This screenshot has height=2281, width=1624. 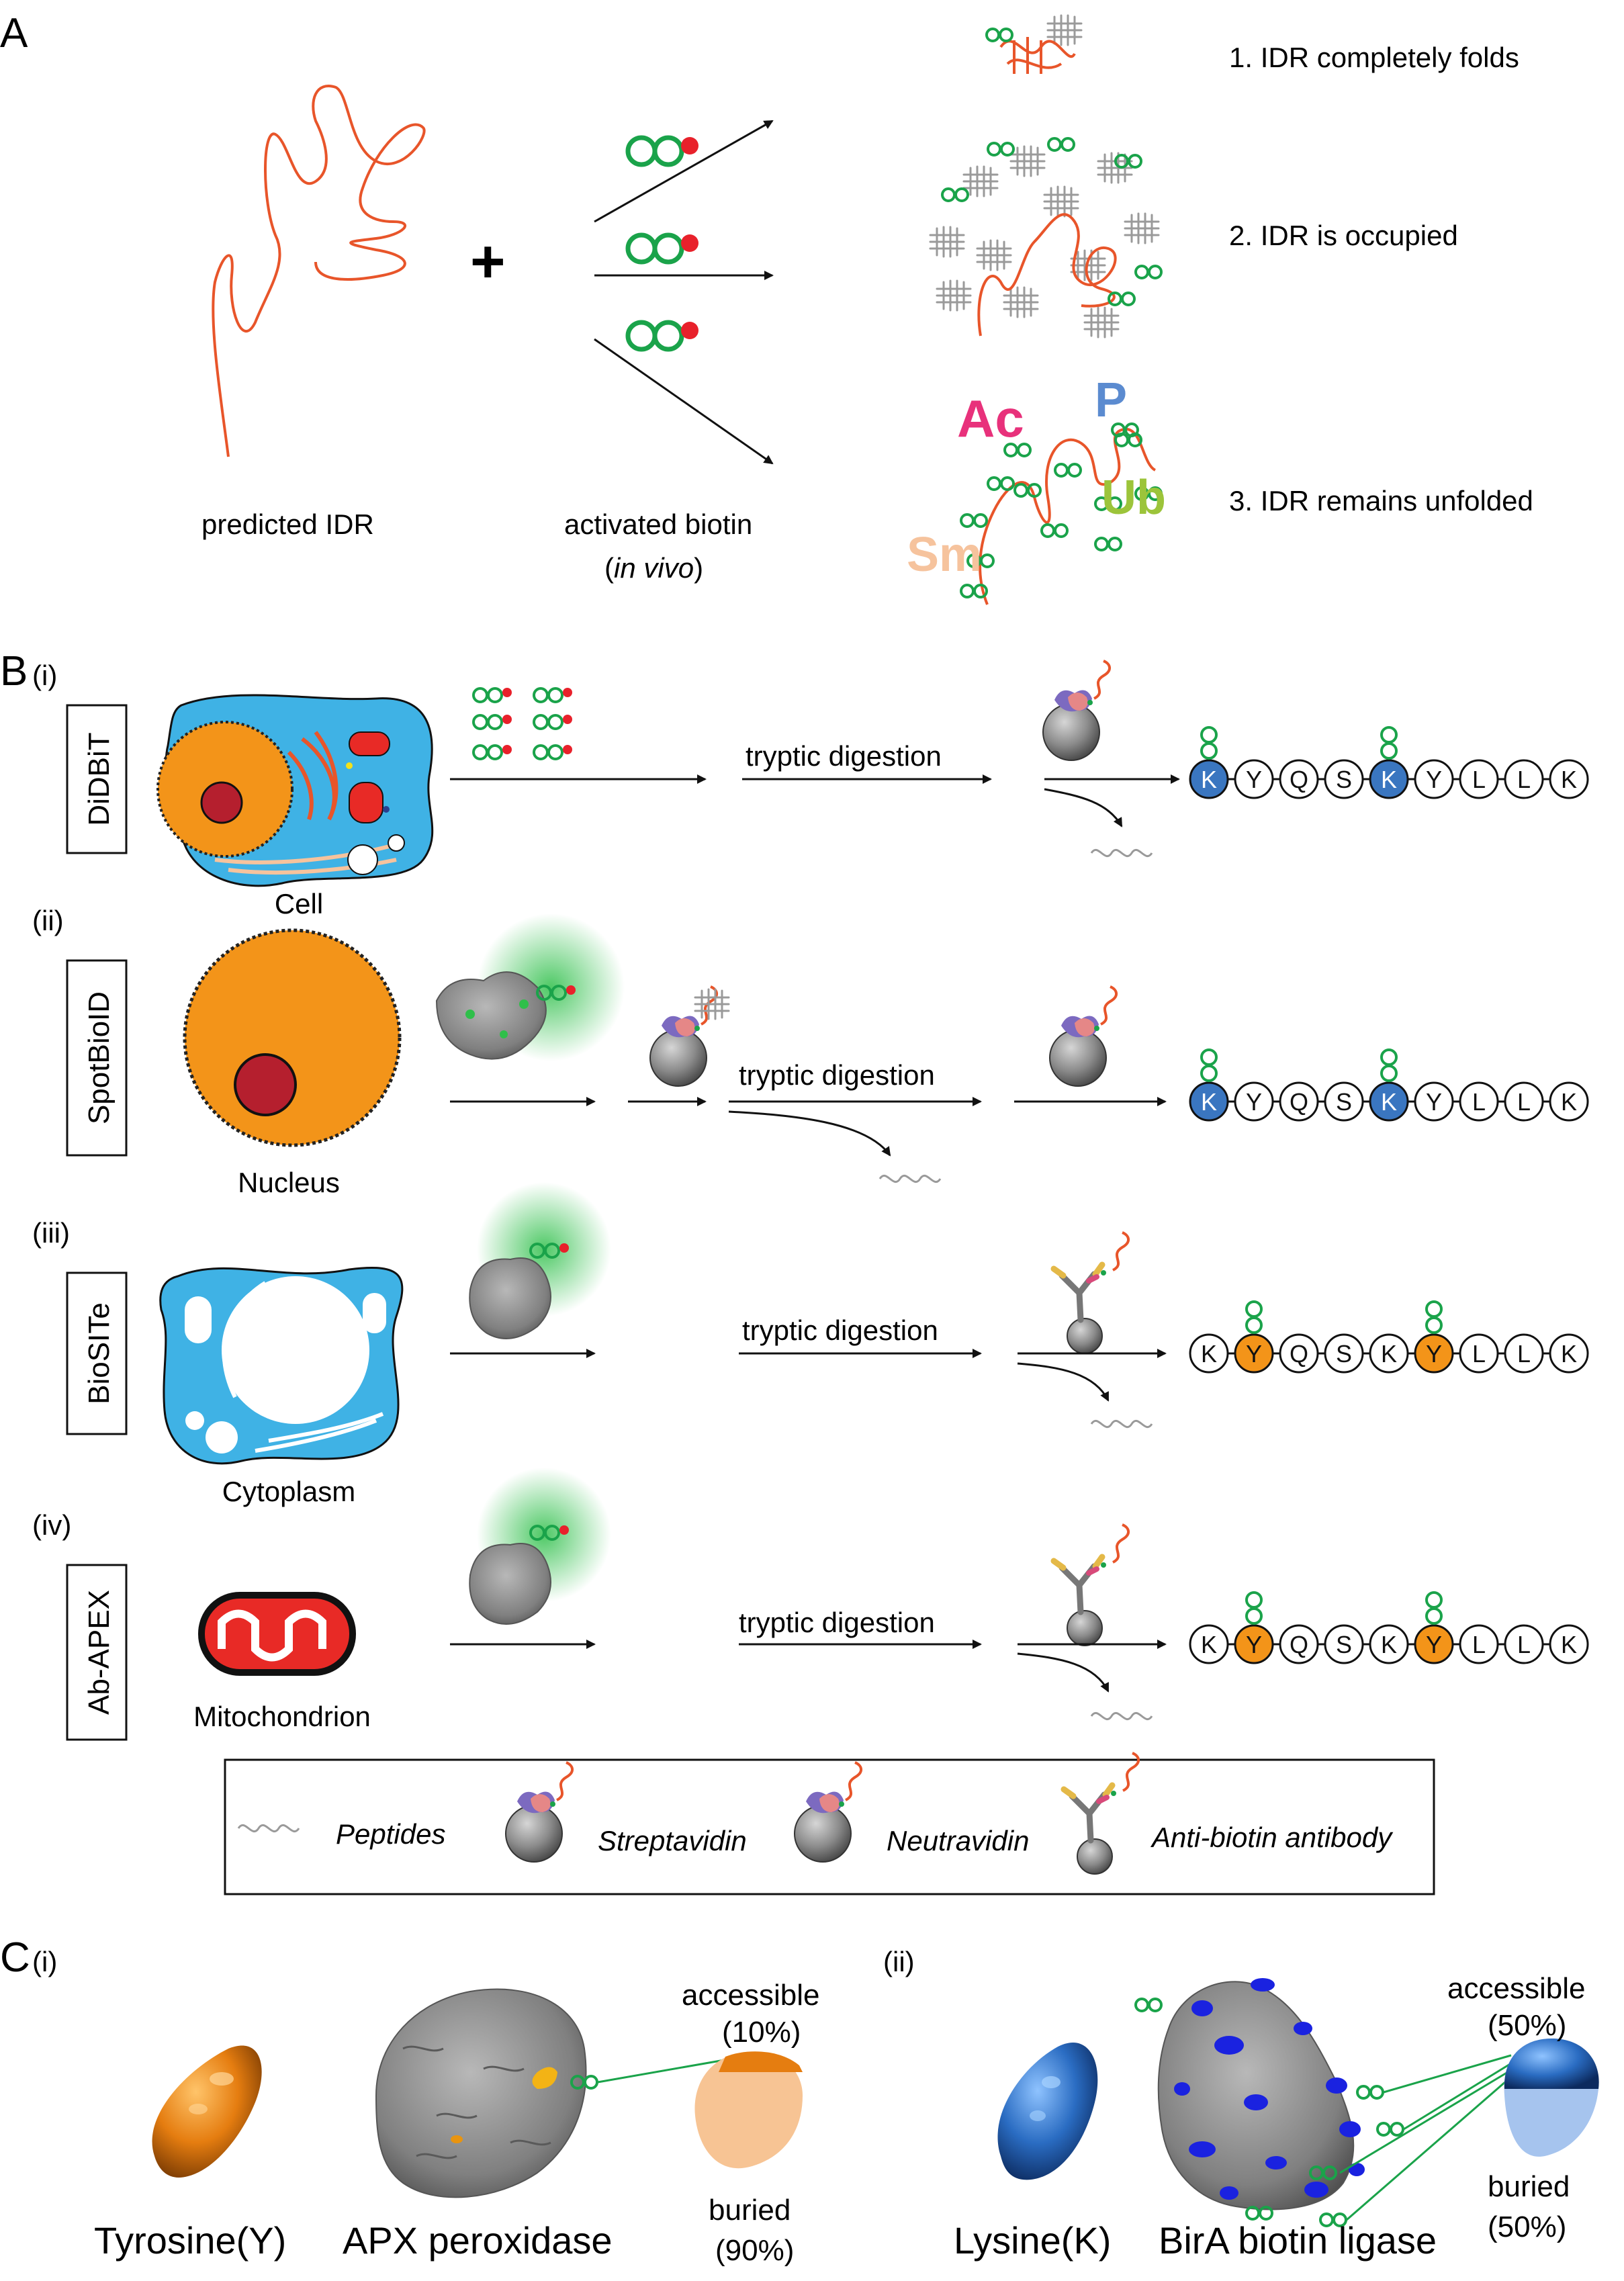 What do you see at coordinates (663, 151) in the screenshot?
I see `activated-biotin-icon` at bounding box center [663, 151].